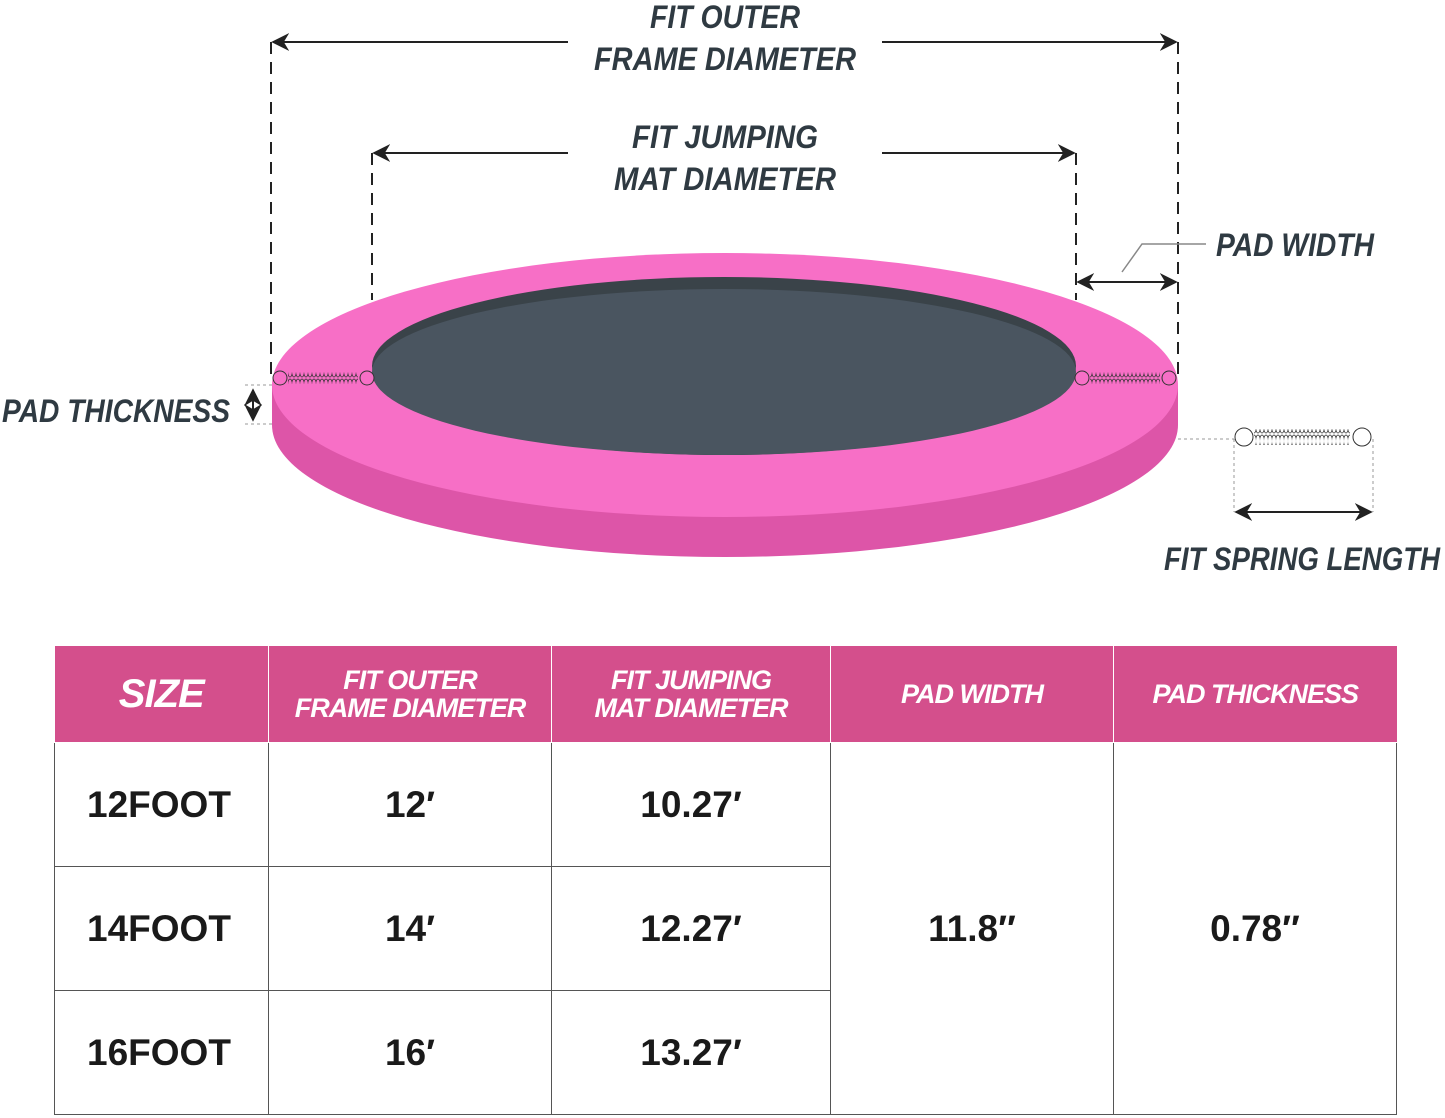 The height and width of the screenshot is (1118, 1445). Describe the element at coordinates (1255, 694) in the screenshot. I see `header-pad-thickness: PAD THICKNESS` at that location.